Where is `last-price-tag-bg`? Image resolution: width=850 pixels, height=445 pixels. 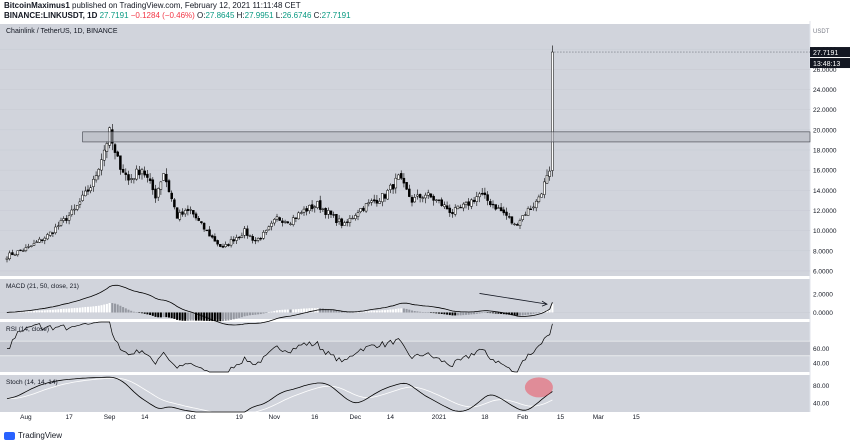 last-price-tag-bg is located at coordinates (830, 52).